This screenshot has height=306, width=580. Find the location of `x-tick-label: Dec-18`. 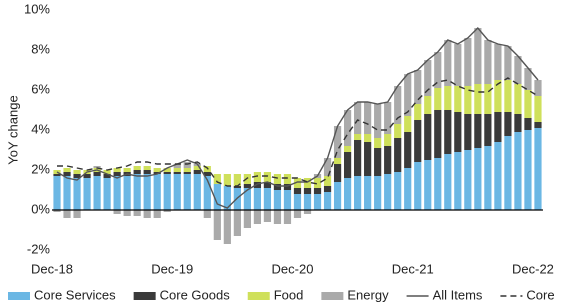

x-tick-label: Dec-18 is located at coordinates (52, 268).